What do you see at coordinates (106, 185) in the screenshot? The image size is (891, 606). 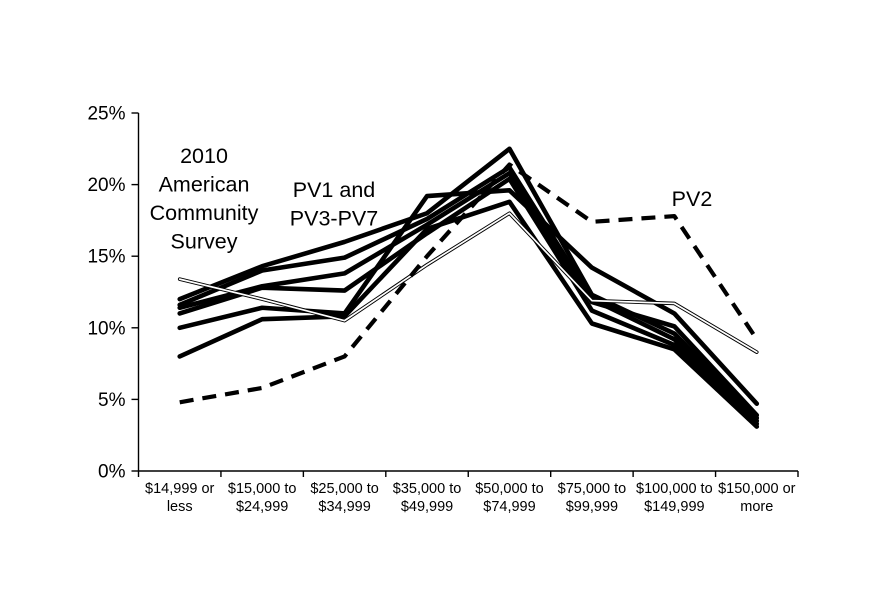 I see `y-axis-tick-label: 20%` at bounding box center [106, 185].